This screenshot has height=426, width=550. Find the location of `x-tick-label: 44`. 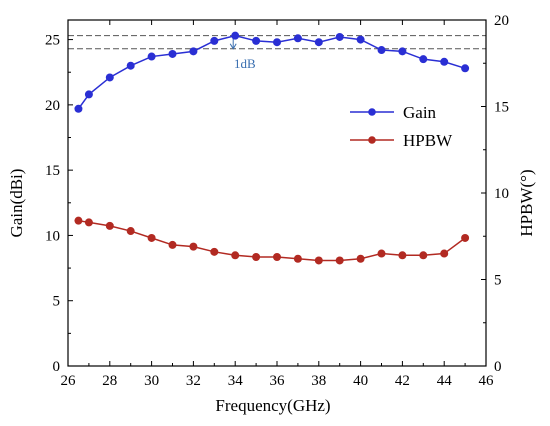

x-tick-label: 44 is located at coordinates (445, 381).